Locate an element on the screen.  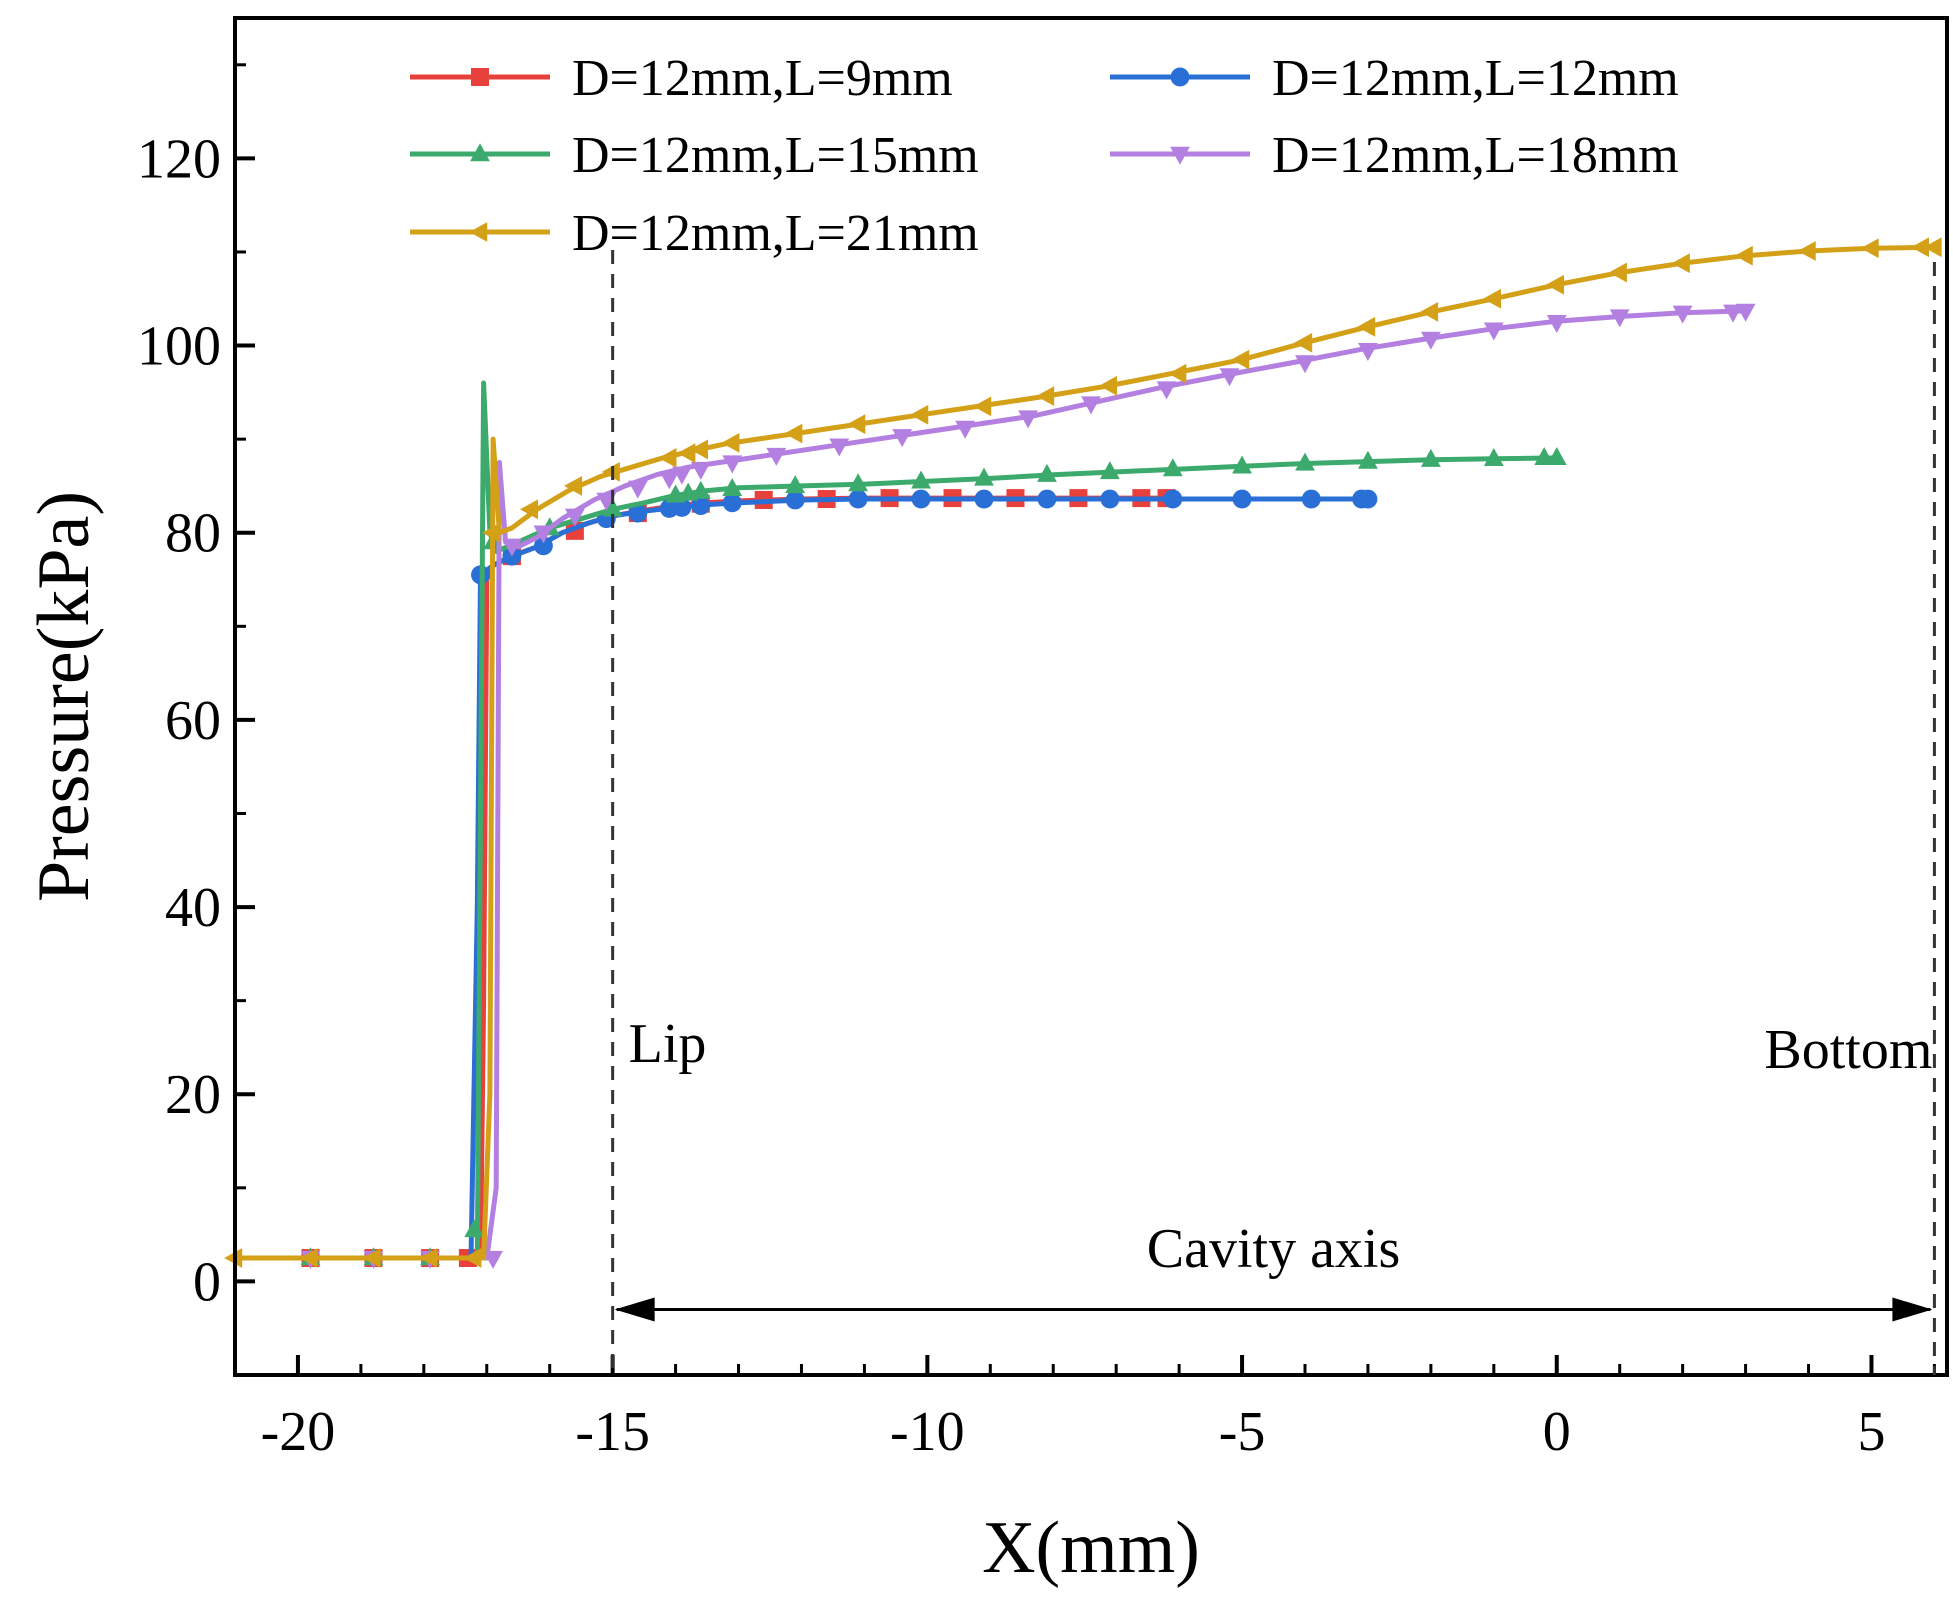
cavity-axis-label: Cavity axis is located at coordinates (1274, 1249).